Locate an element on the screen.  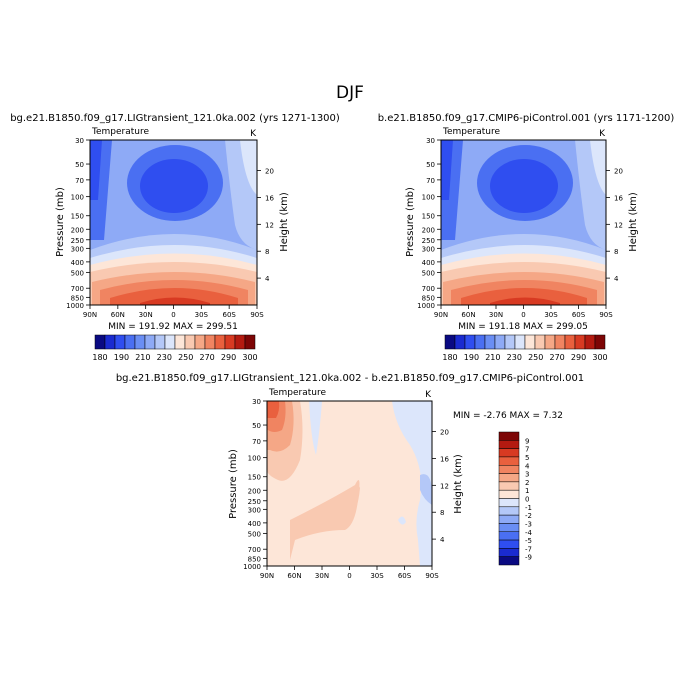
panel-3-units-label: K is located at coordinates (428, 395).